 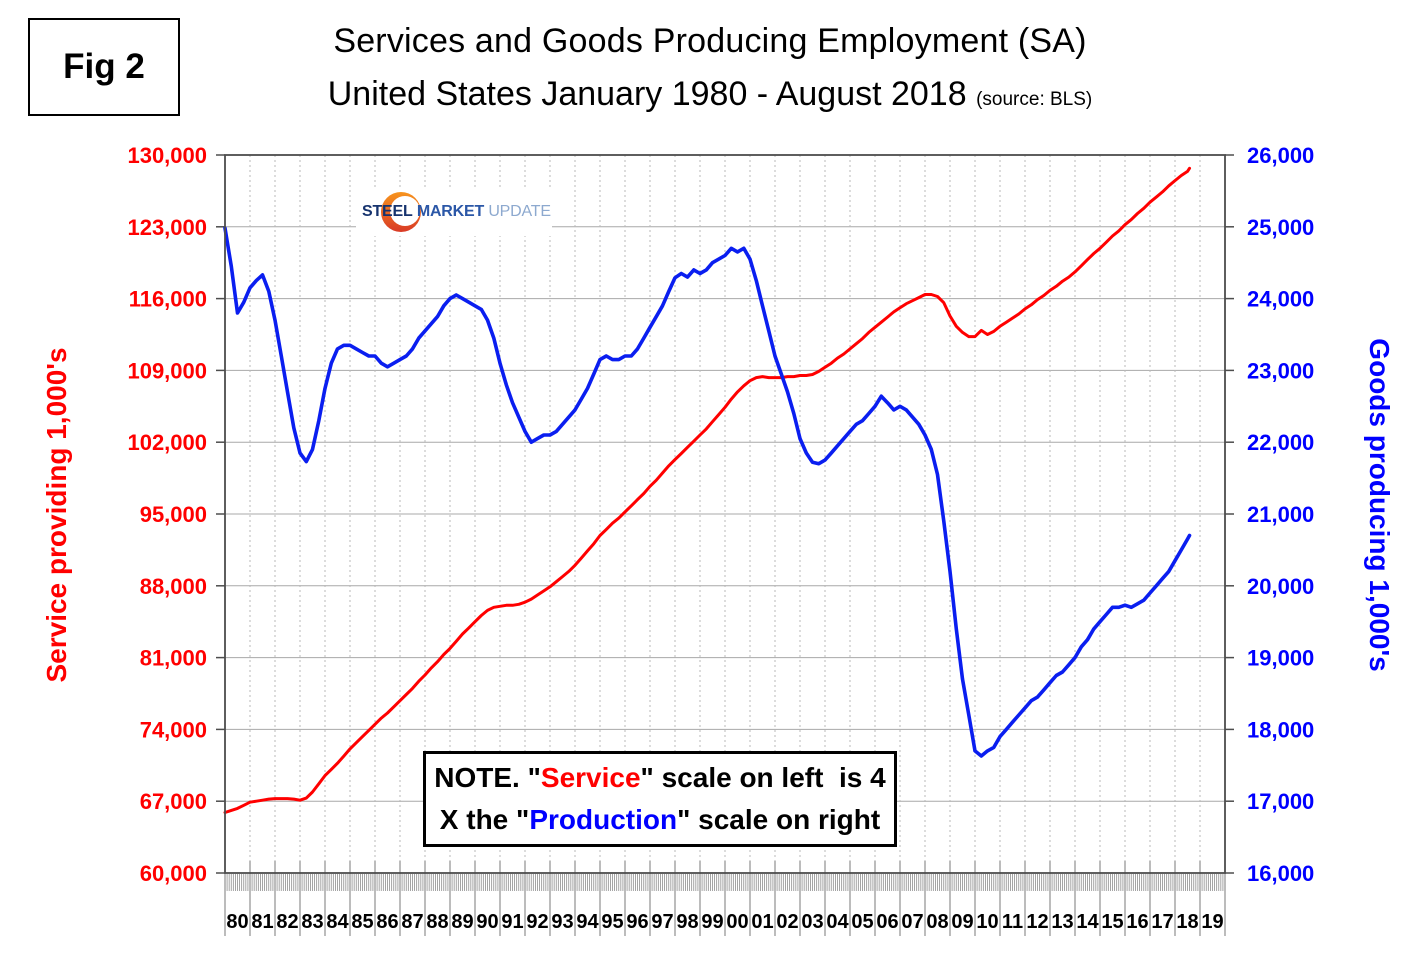 I want to click on x-axis-tick-label: 89, so click(x=462, y=922).